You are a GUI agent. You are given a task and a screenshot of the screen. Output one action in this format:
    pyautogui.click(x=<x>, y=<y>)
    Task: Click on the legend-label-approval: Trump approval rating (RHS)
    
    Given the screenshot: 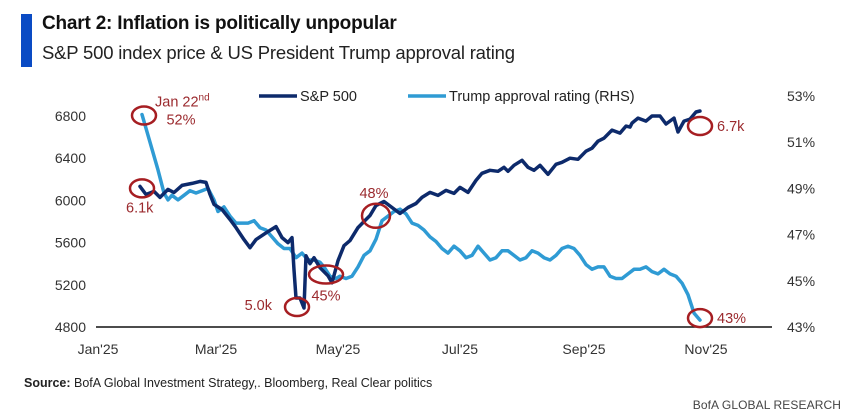 What is the action you would take?
    pyautogui.click(x=542, y=97)
    